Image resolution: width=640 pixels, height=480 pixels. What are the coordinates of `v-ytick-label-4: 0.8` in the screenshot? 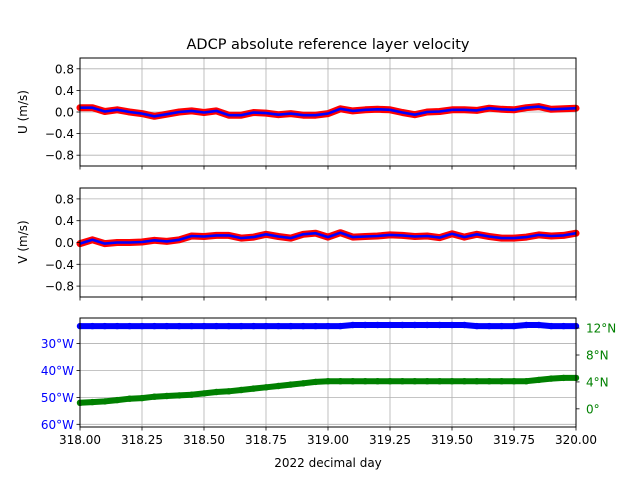 It's located at (64, 199).